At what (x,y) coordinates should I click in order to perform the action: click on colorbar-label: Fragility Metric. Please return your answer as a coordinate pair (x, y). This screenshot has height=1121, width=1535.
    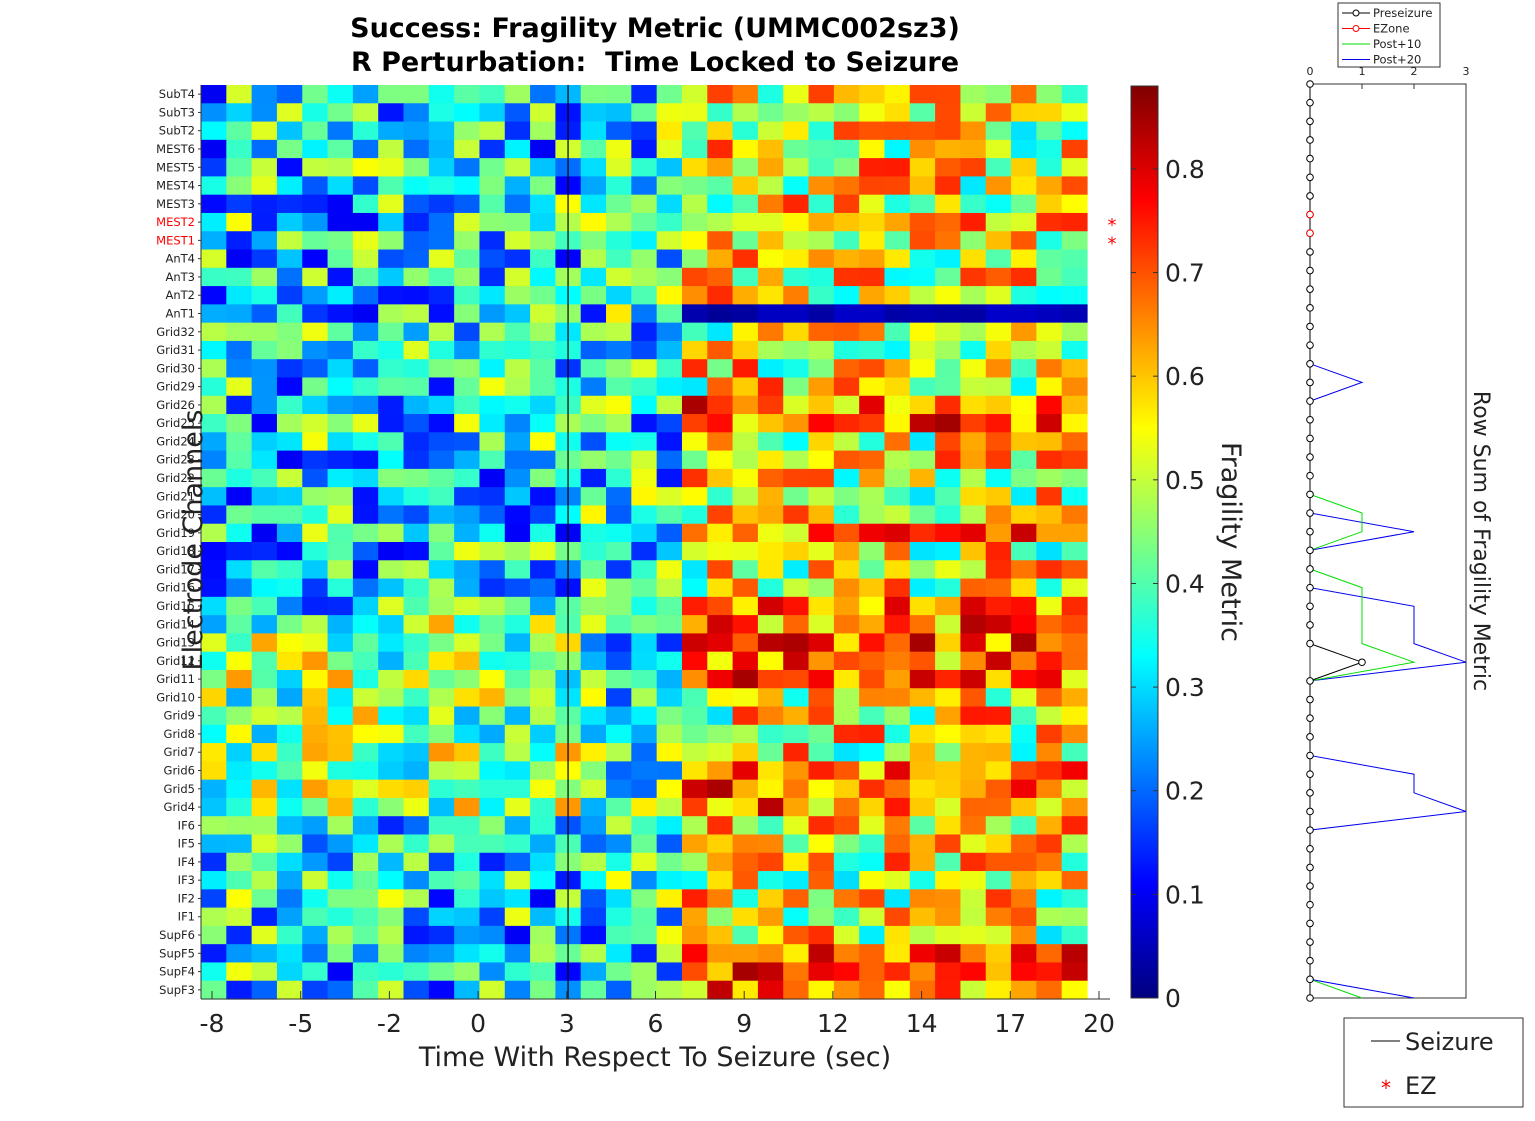
    Looking at the image, I should click on (1230, 542).